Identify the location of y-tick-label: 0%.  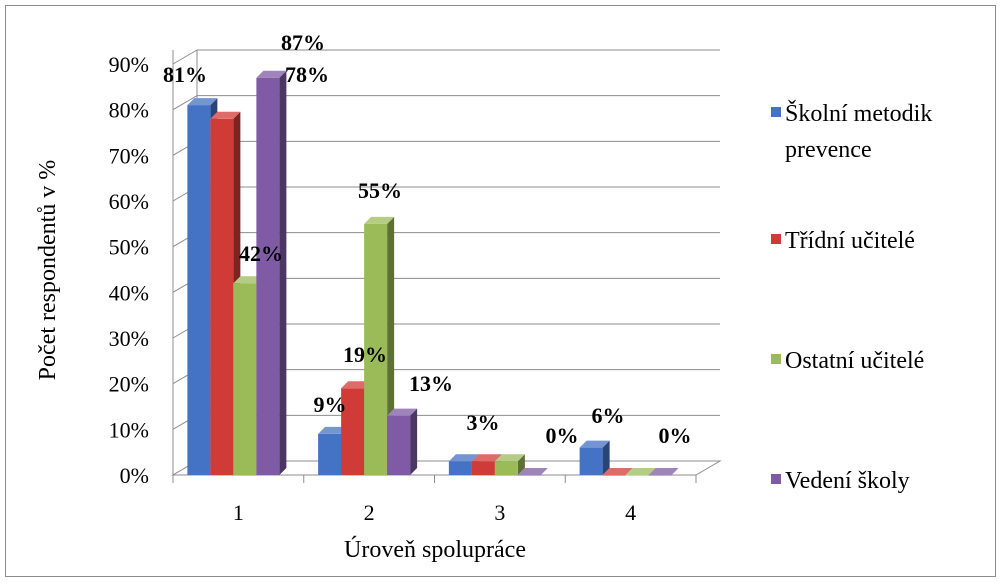
(134, 475).